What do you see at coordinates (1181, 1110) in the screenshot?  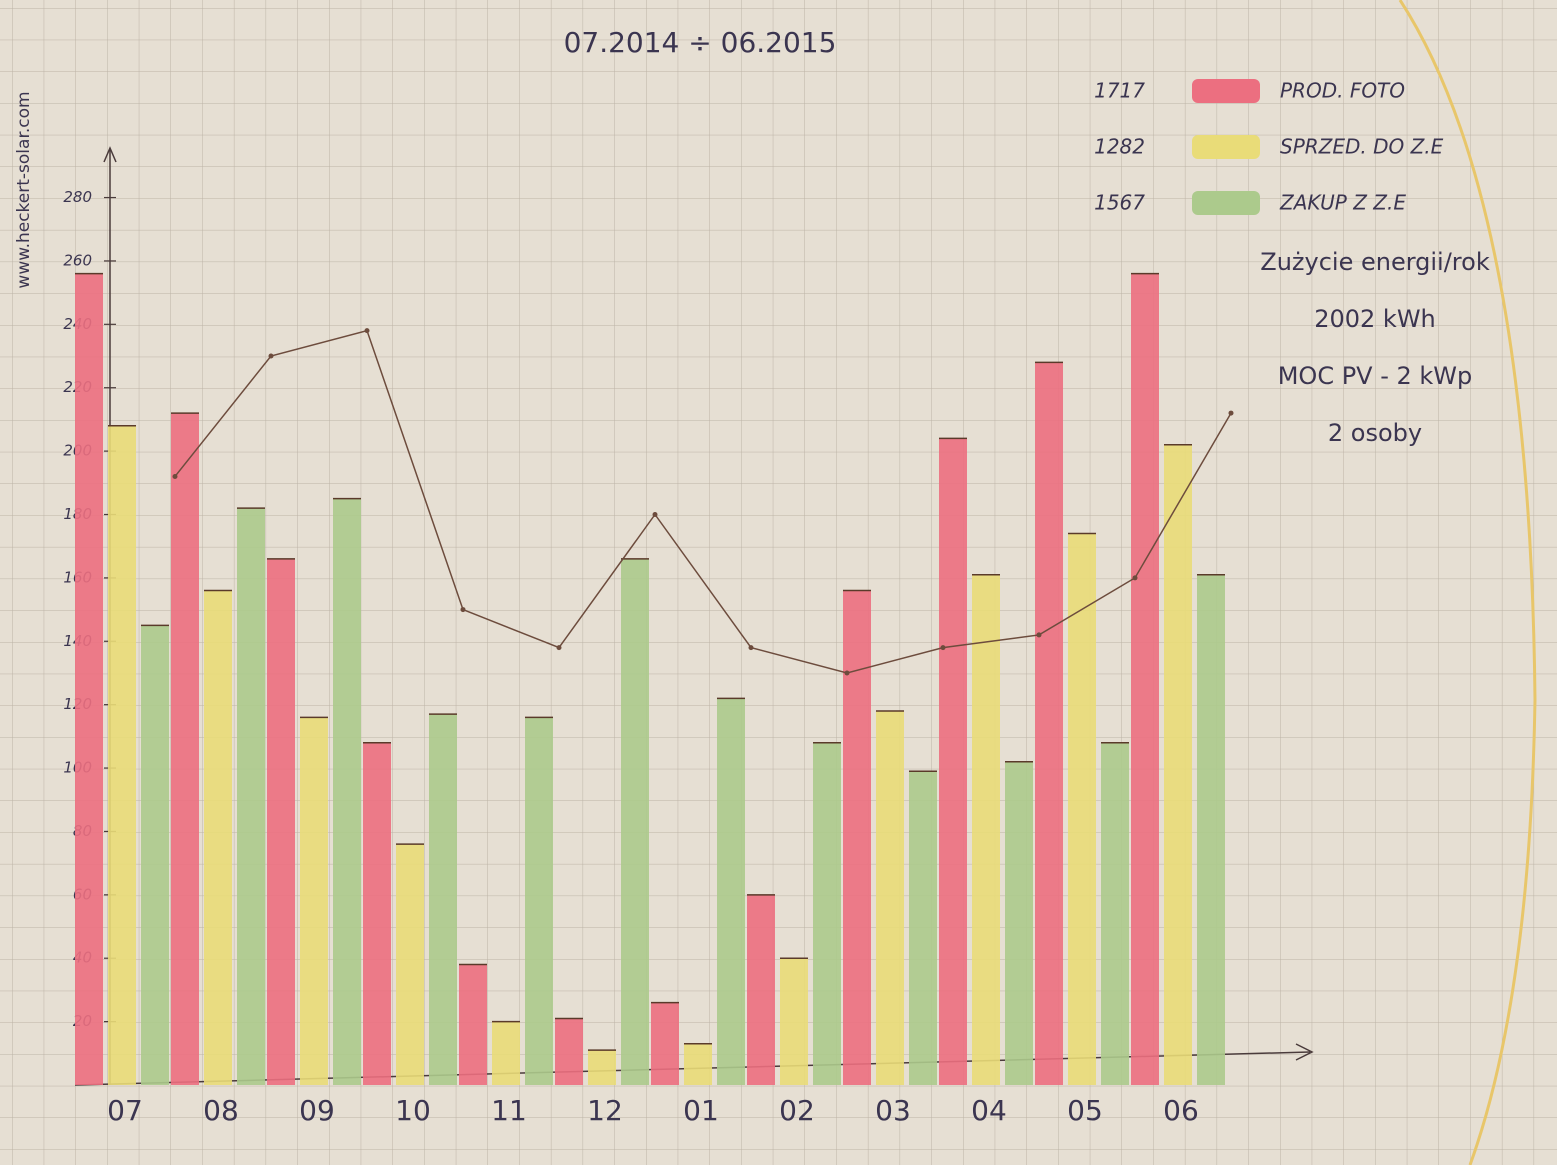 I see `x-tick-label: 06` at bounding box center [1181, 1110].